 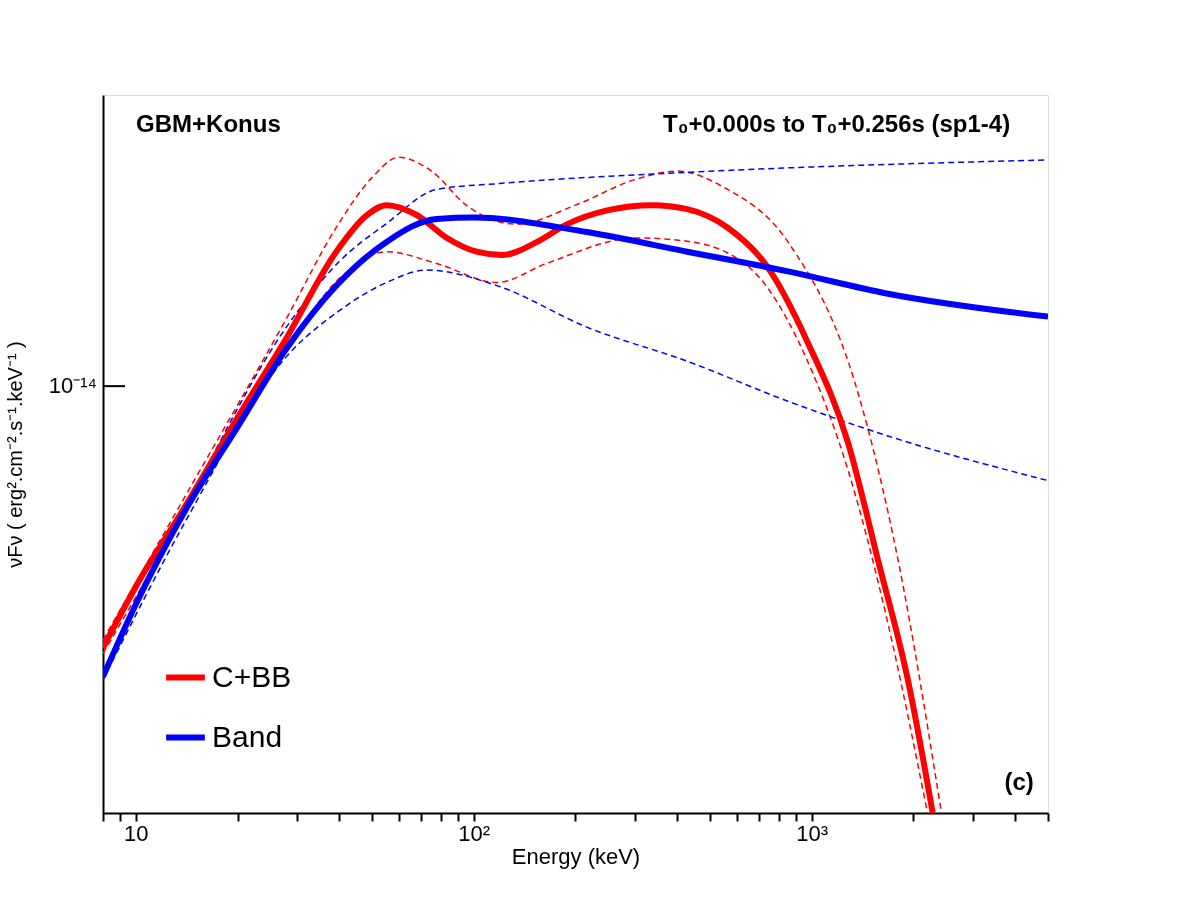 I want to click on x-tick-label: 10³, so click(x=812, y=833).